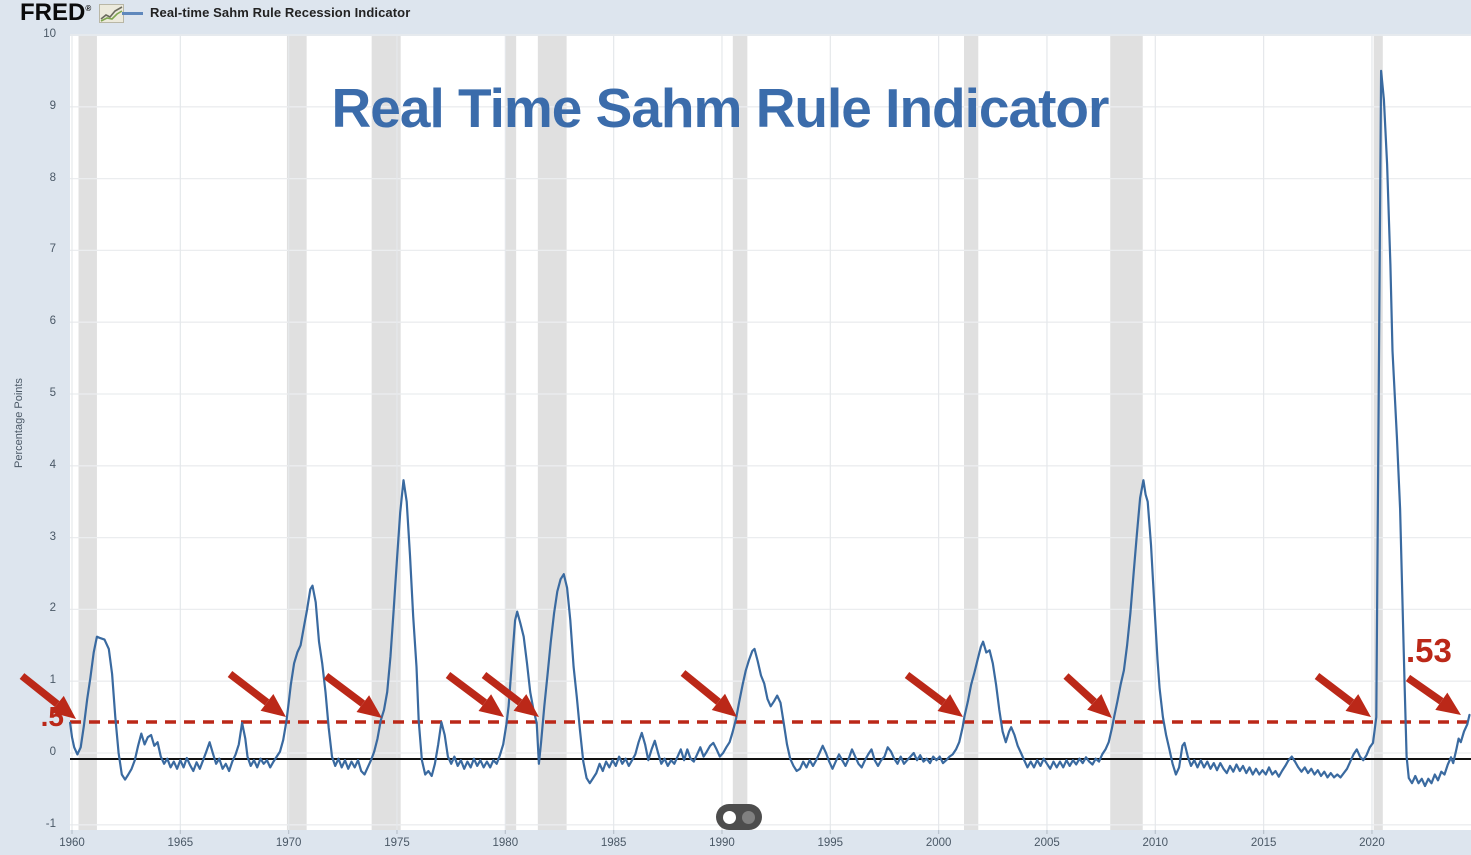  What do you see at coordinates (50, 823) in the screenshot?
I see `y-tick-label: -1` at bounding box center [50, 823].